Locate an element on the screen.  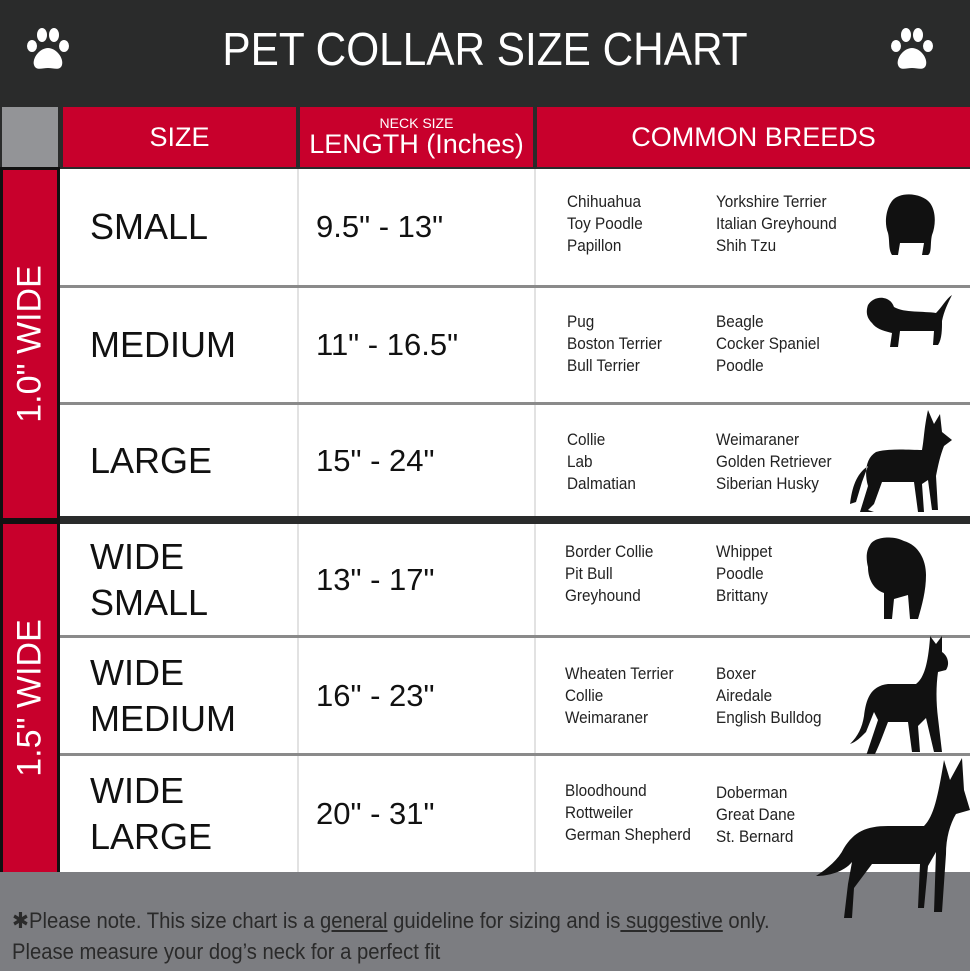
breeds-list: Bloodhound Rottweiler German Shepherd is located at coordinates (628, 812).